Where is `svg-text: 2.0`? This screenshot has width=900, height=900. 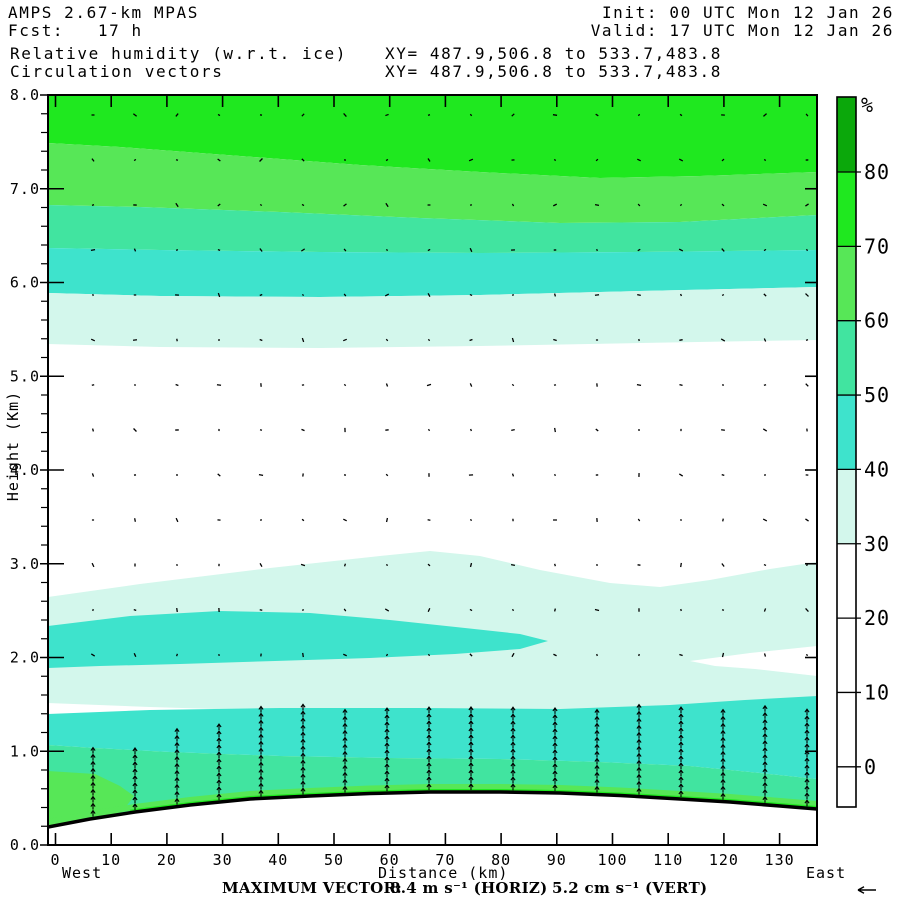
svg-text: 2.0 is located at coordinates (25, 658).